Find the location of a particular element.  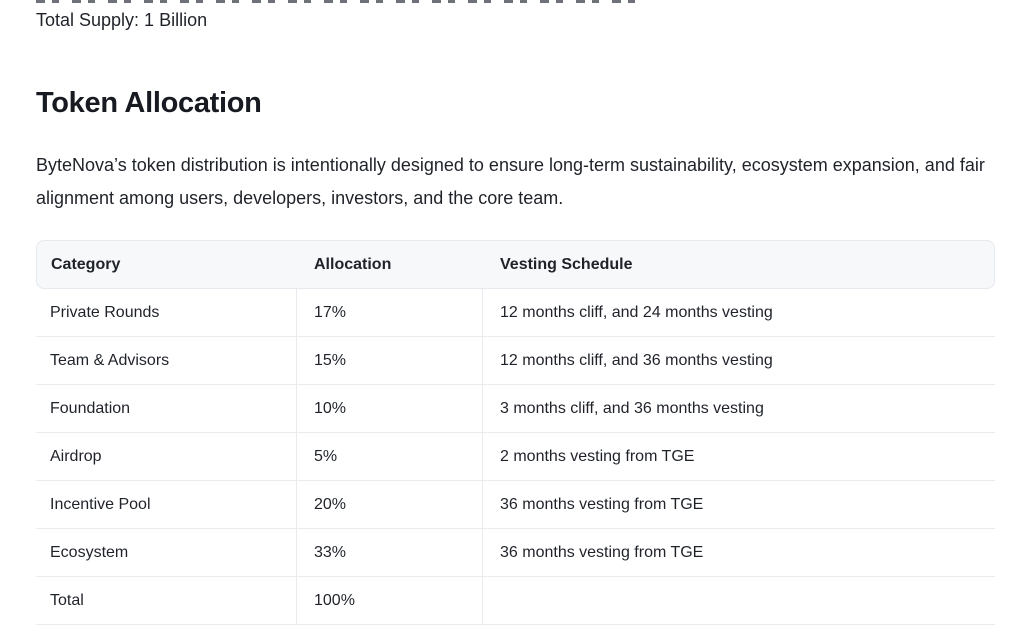

cell-vesting: 12 months cliff, and 36 months vesting is located at coordinates (738, 360).